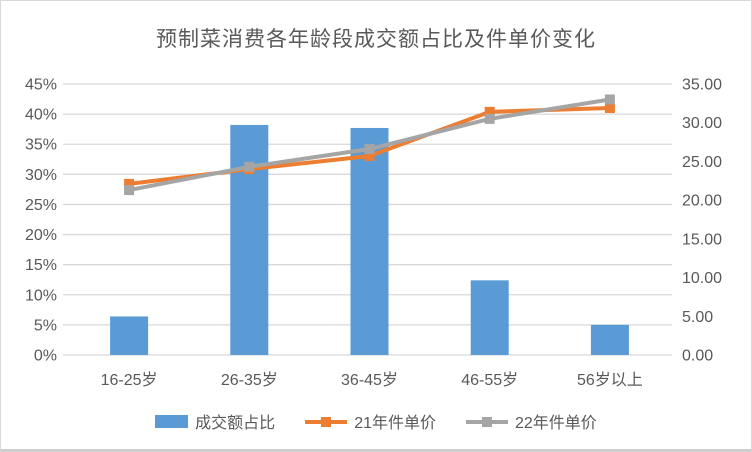  I want to click on right-axis-tick: 35.00, so click(702, 85).